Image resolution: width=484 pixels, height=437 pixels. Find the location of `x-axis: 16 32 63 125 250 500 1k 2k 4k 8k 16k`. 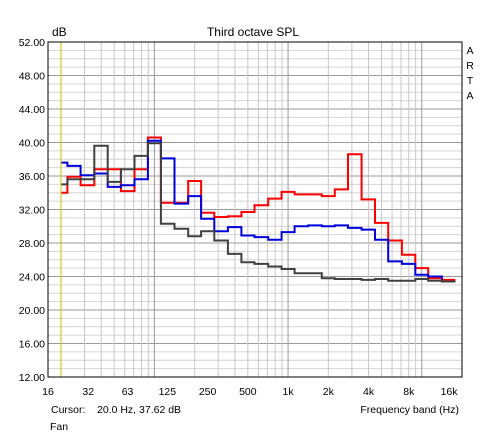

x-axis: 16 32 63 125 250 500 1k 2k 4k 8k 16k is located at coordinates (250, 392).